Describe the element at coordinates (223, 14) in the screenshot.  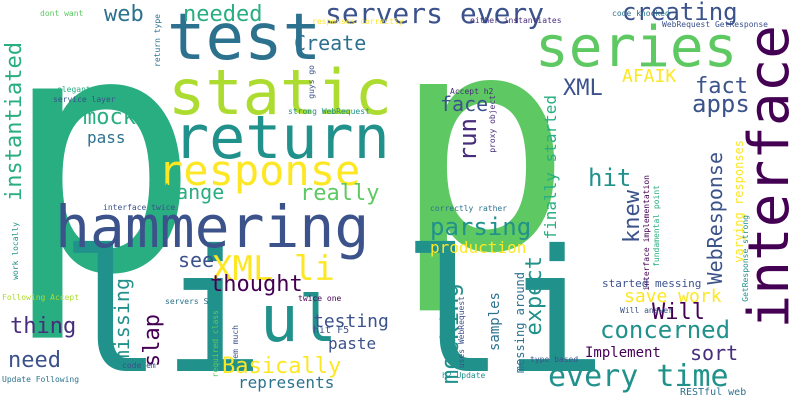
I see `word-needed: needed` at that location.